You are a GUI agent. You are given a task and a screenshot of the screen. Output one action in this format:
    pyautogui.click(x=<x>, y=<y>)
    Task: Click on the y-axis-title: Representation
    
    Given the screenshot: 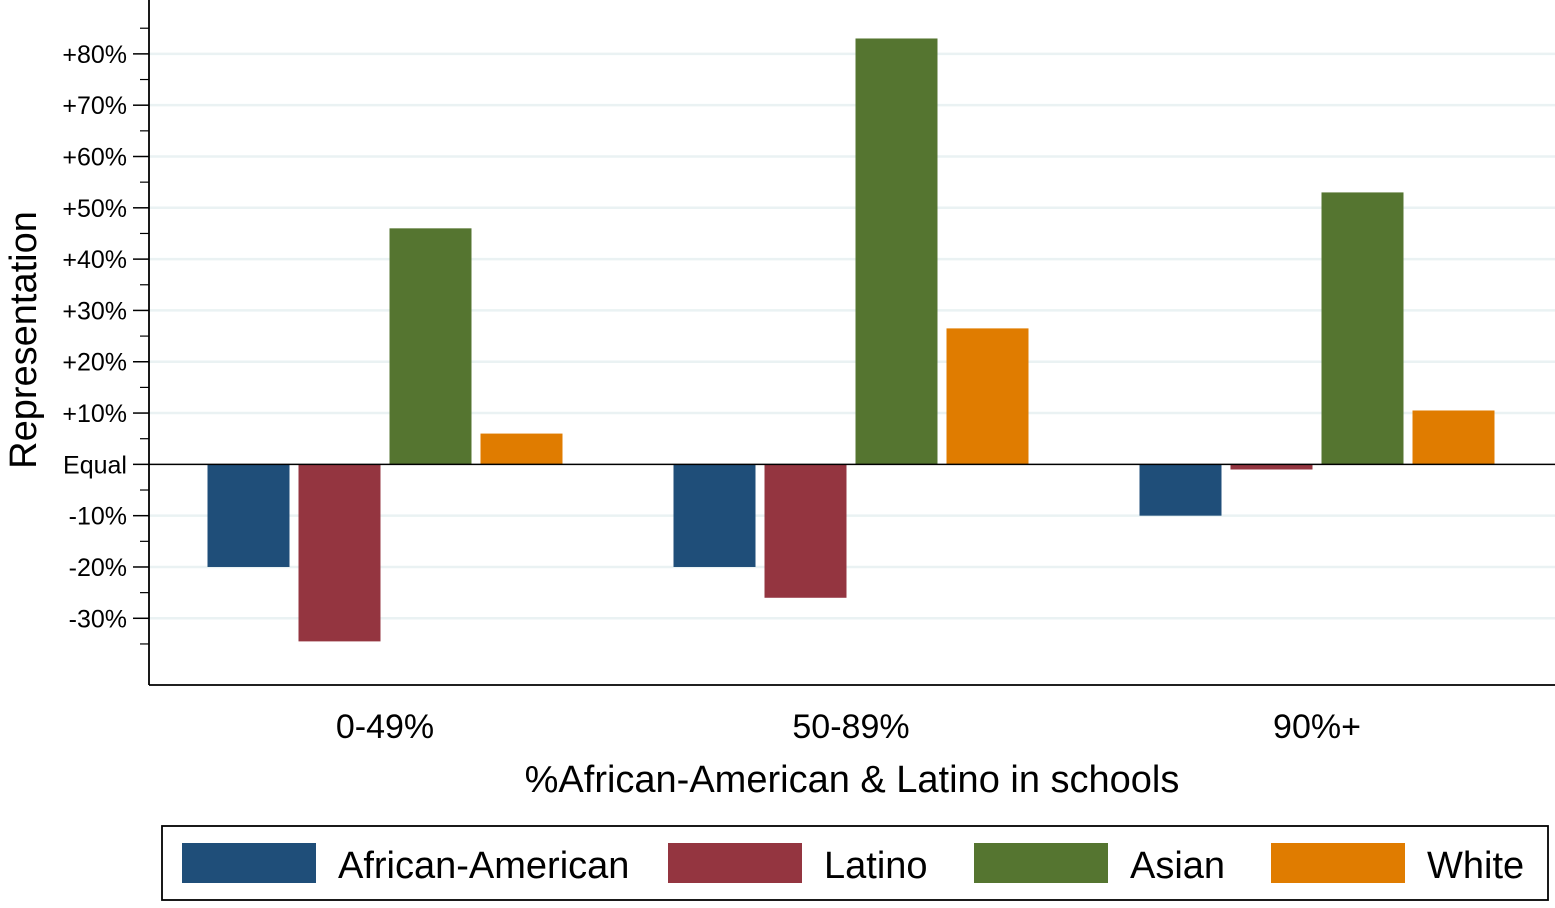 What is the action you would take?
    pyautogui.click(x=24, y=340)
    